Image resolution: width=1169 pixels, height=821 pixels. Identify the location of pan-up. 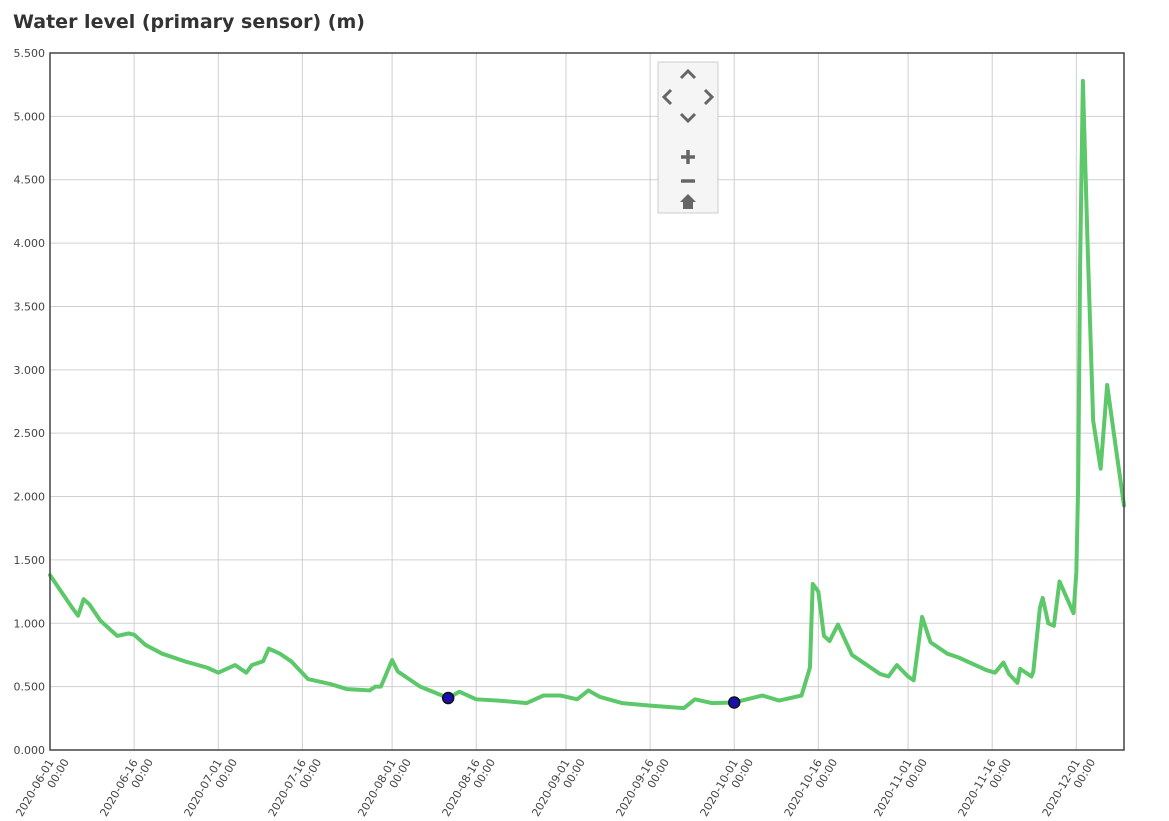
(688, 74).